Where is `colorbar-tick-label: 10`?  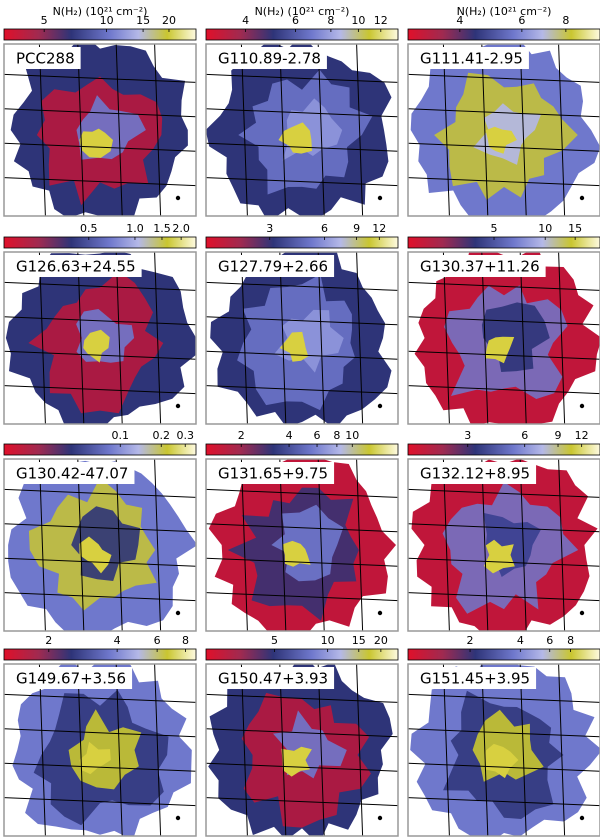 colorbar-tick-label: 10 is located at coordinates (352, 435).